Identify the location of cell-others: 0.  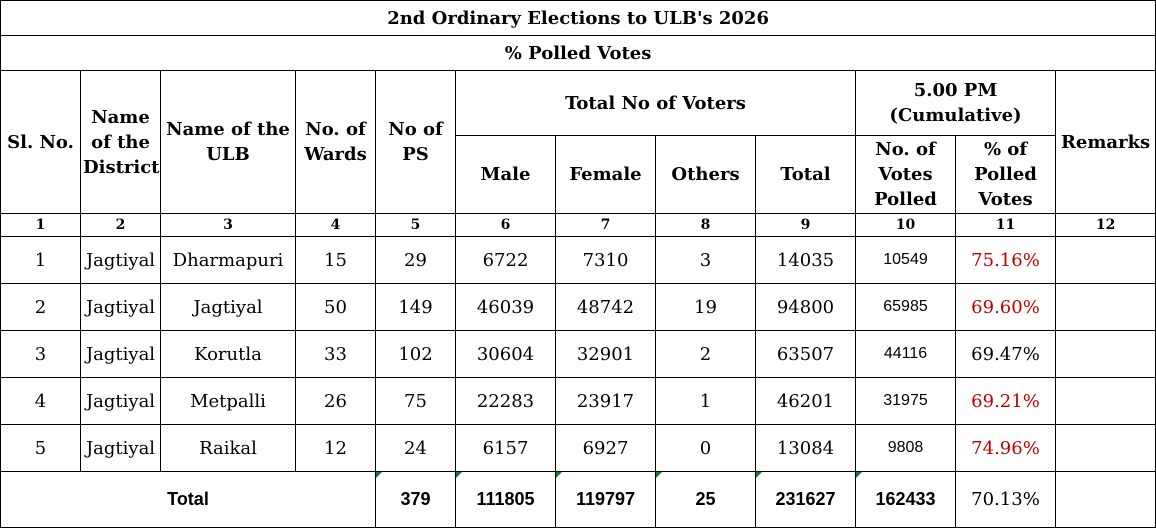
(705, 448).